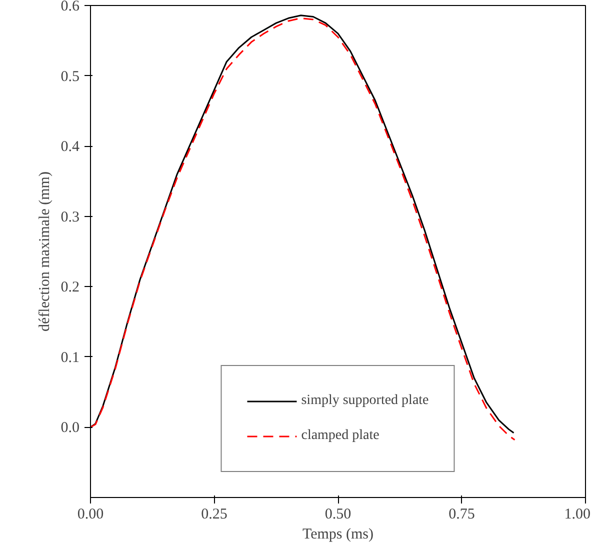 This screenshot has width=600, height=549. I want to click on y-tick-label: 0.2, so click(70, 288).